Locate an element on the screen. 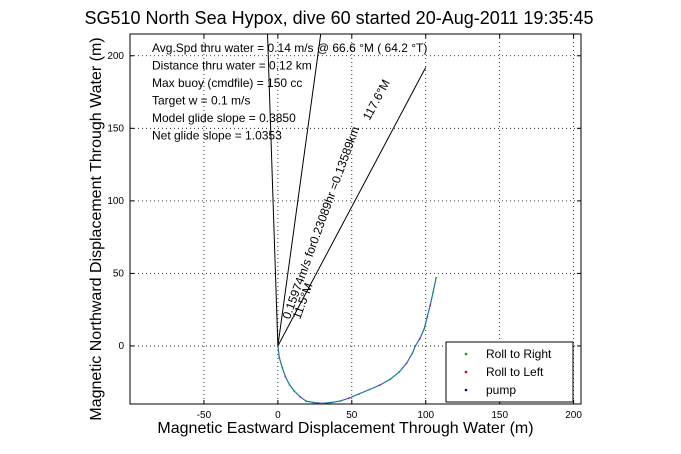 This screenshot has width=681, height=454. y-tick-label: 200 is located at coordinates (115, 56).